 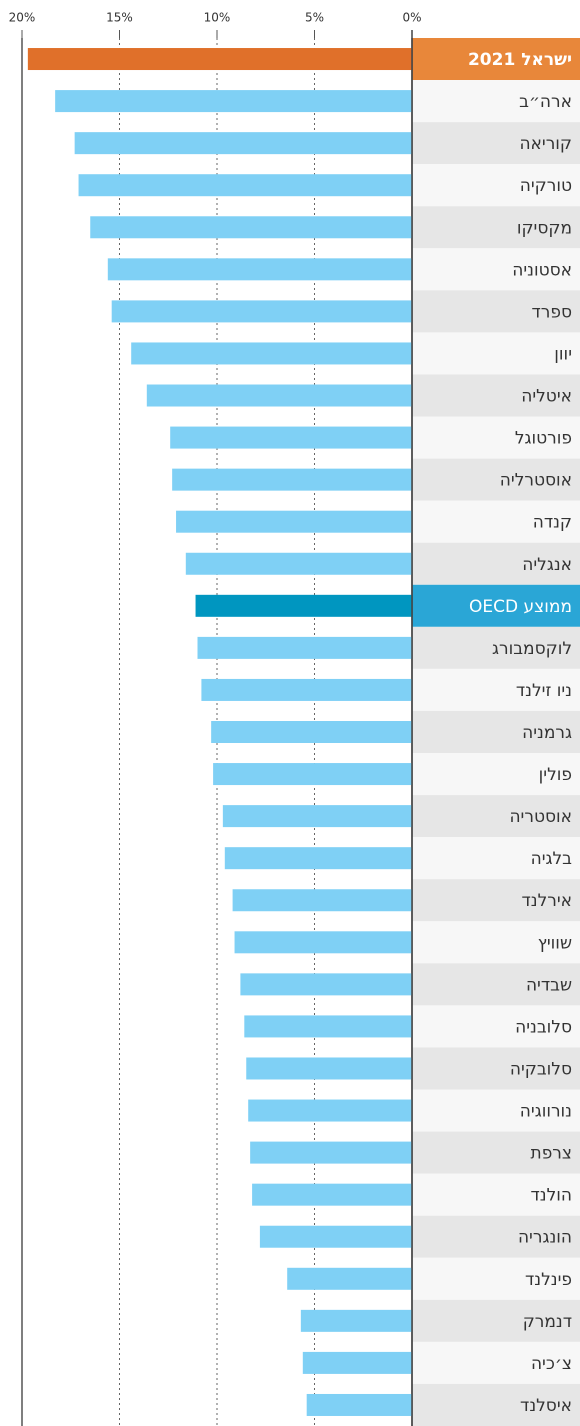 What do you see at coordinates (119, 18) in the screenshot?
I see `x-tick-label: 15%` at bounding box center [119, 18].